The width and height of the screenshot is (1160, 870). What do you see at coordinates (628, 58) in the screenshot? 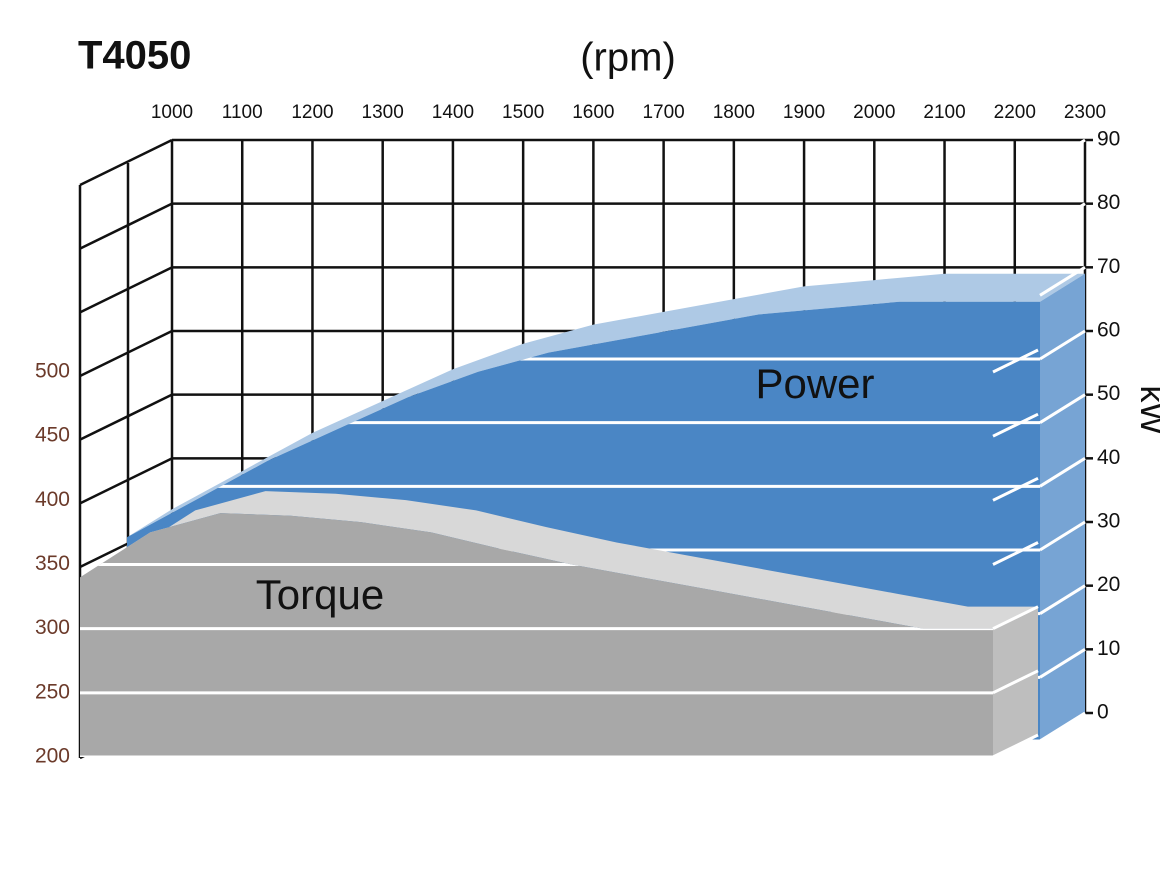
I see `x-axis-label: (rpm)` at bounding box center [628, 58].